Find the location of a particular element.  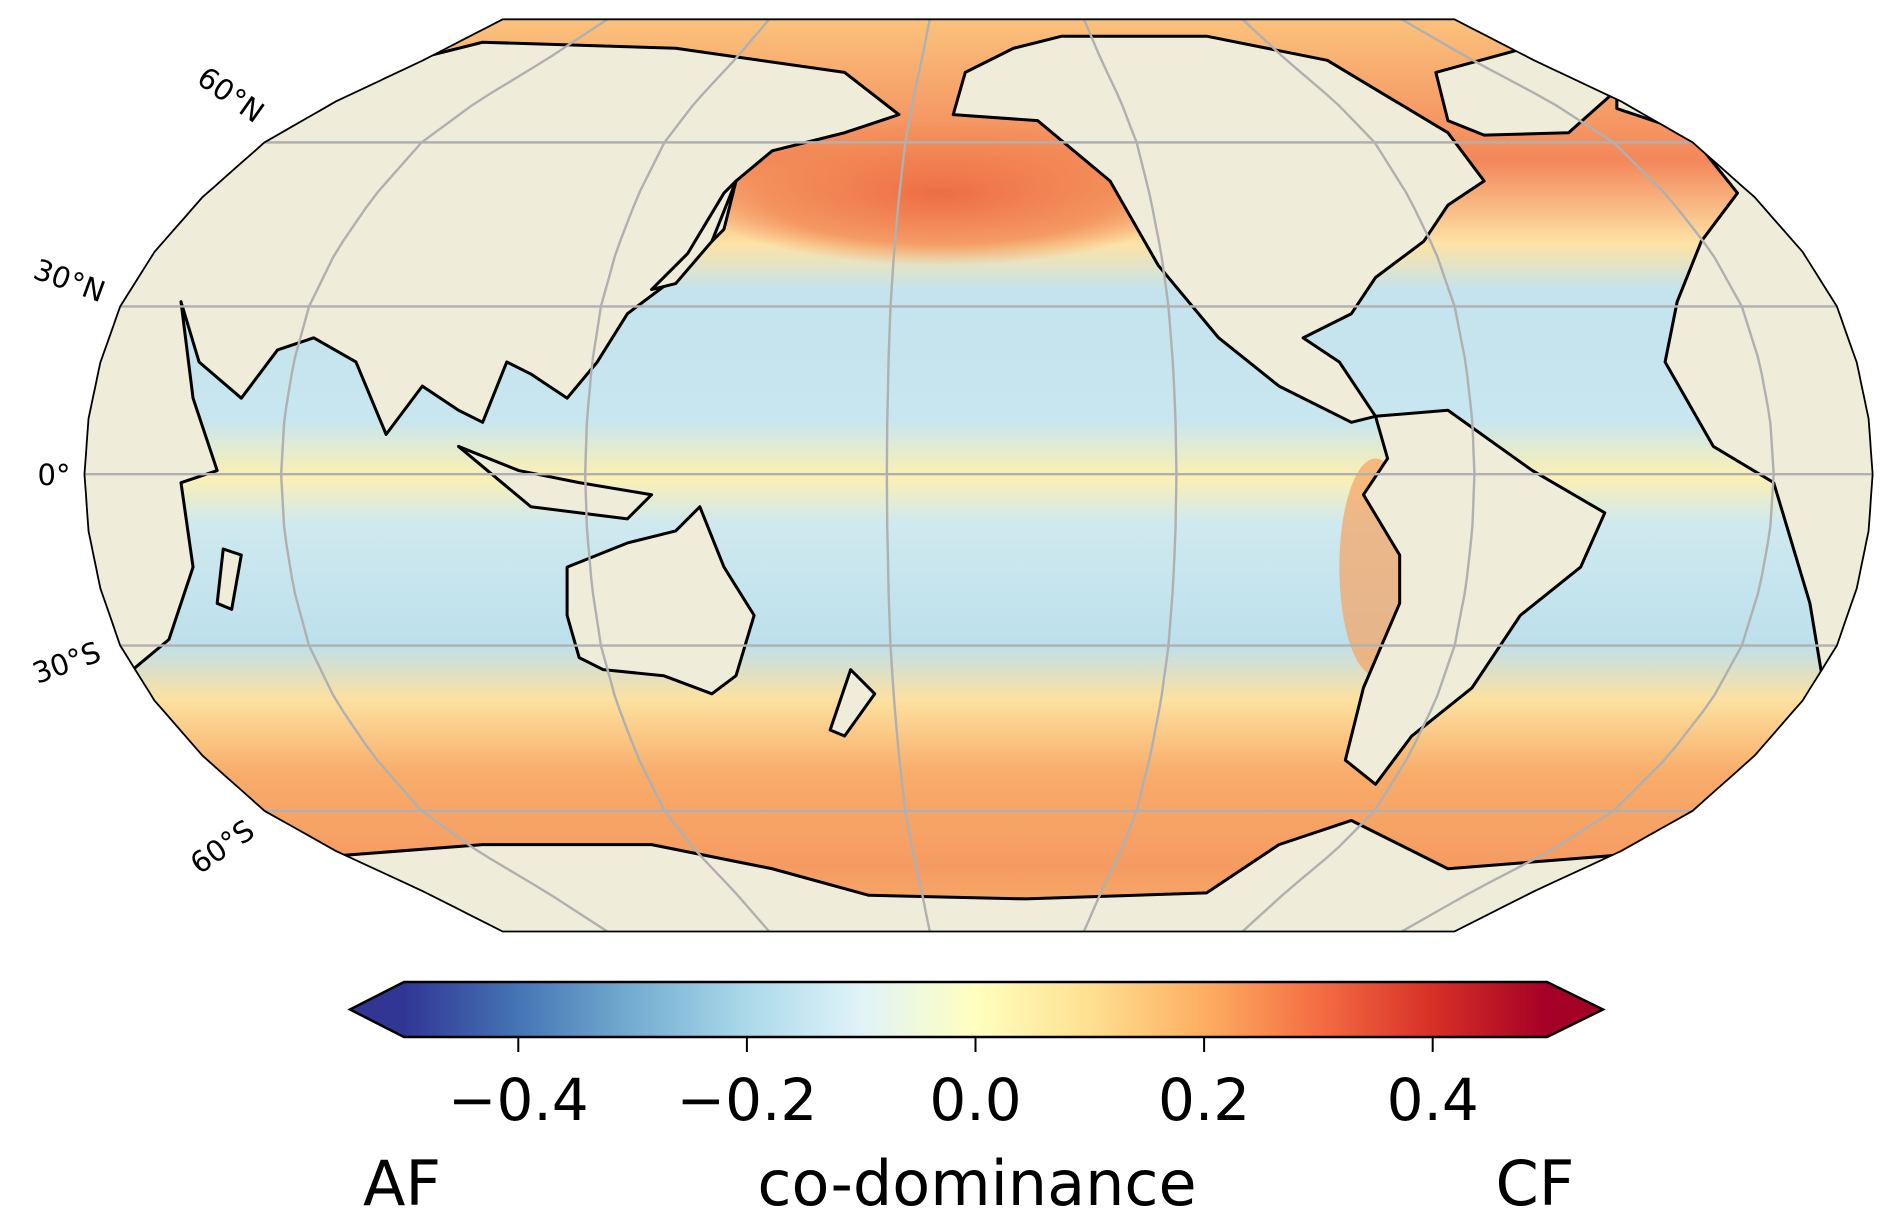

north-pacific-hotspot is located at coordinates (941, 193).